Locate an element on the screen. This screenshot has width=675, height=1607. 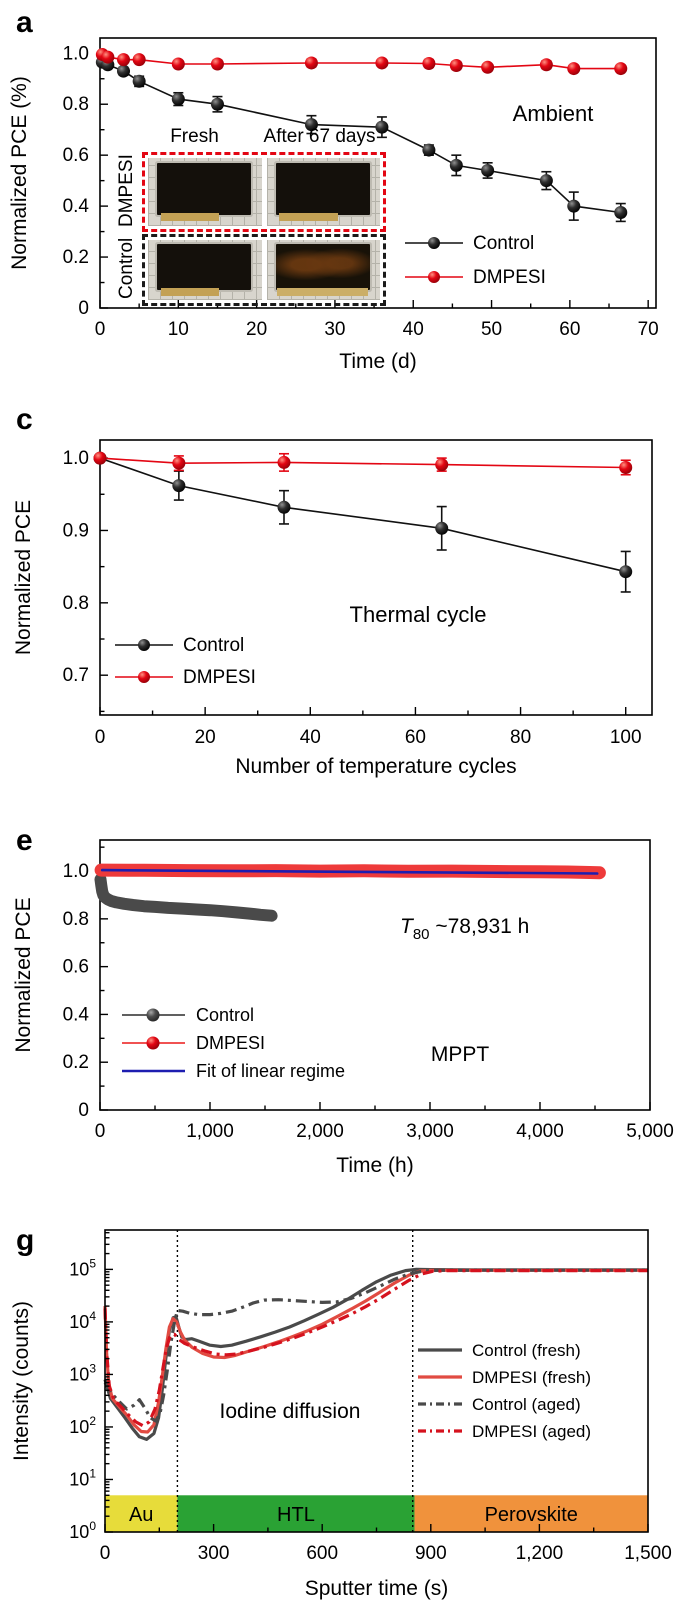
tick-label: 300 is located at coordinates (214, 1553).